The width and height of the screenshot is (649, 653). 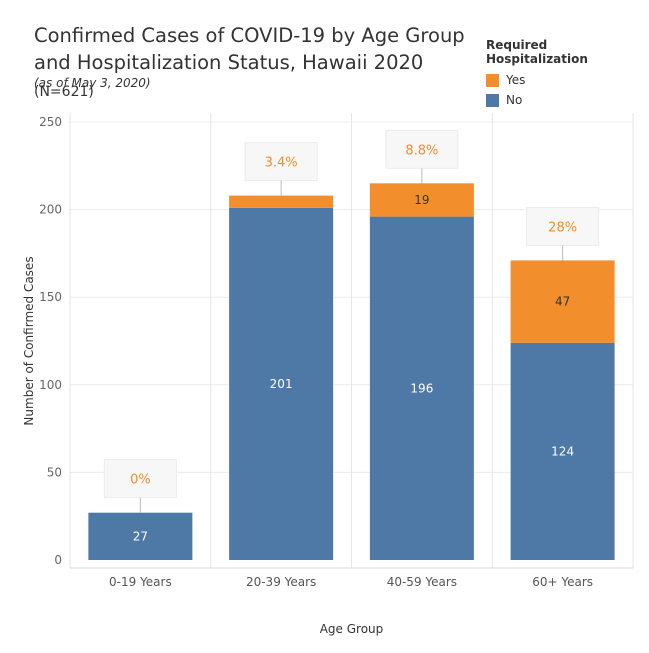 I want to click on x-tick-label-3: 60+ Years, so click(x=562, y=582).